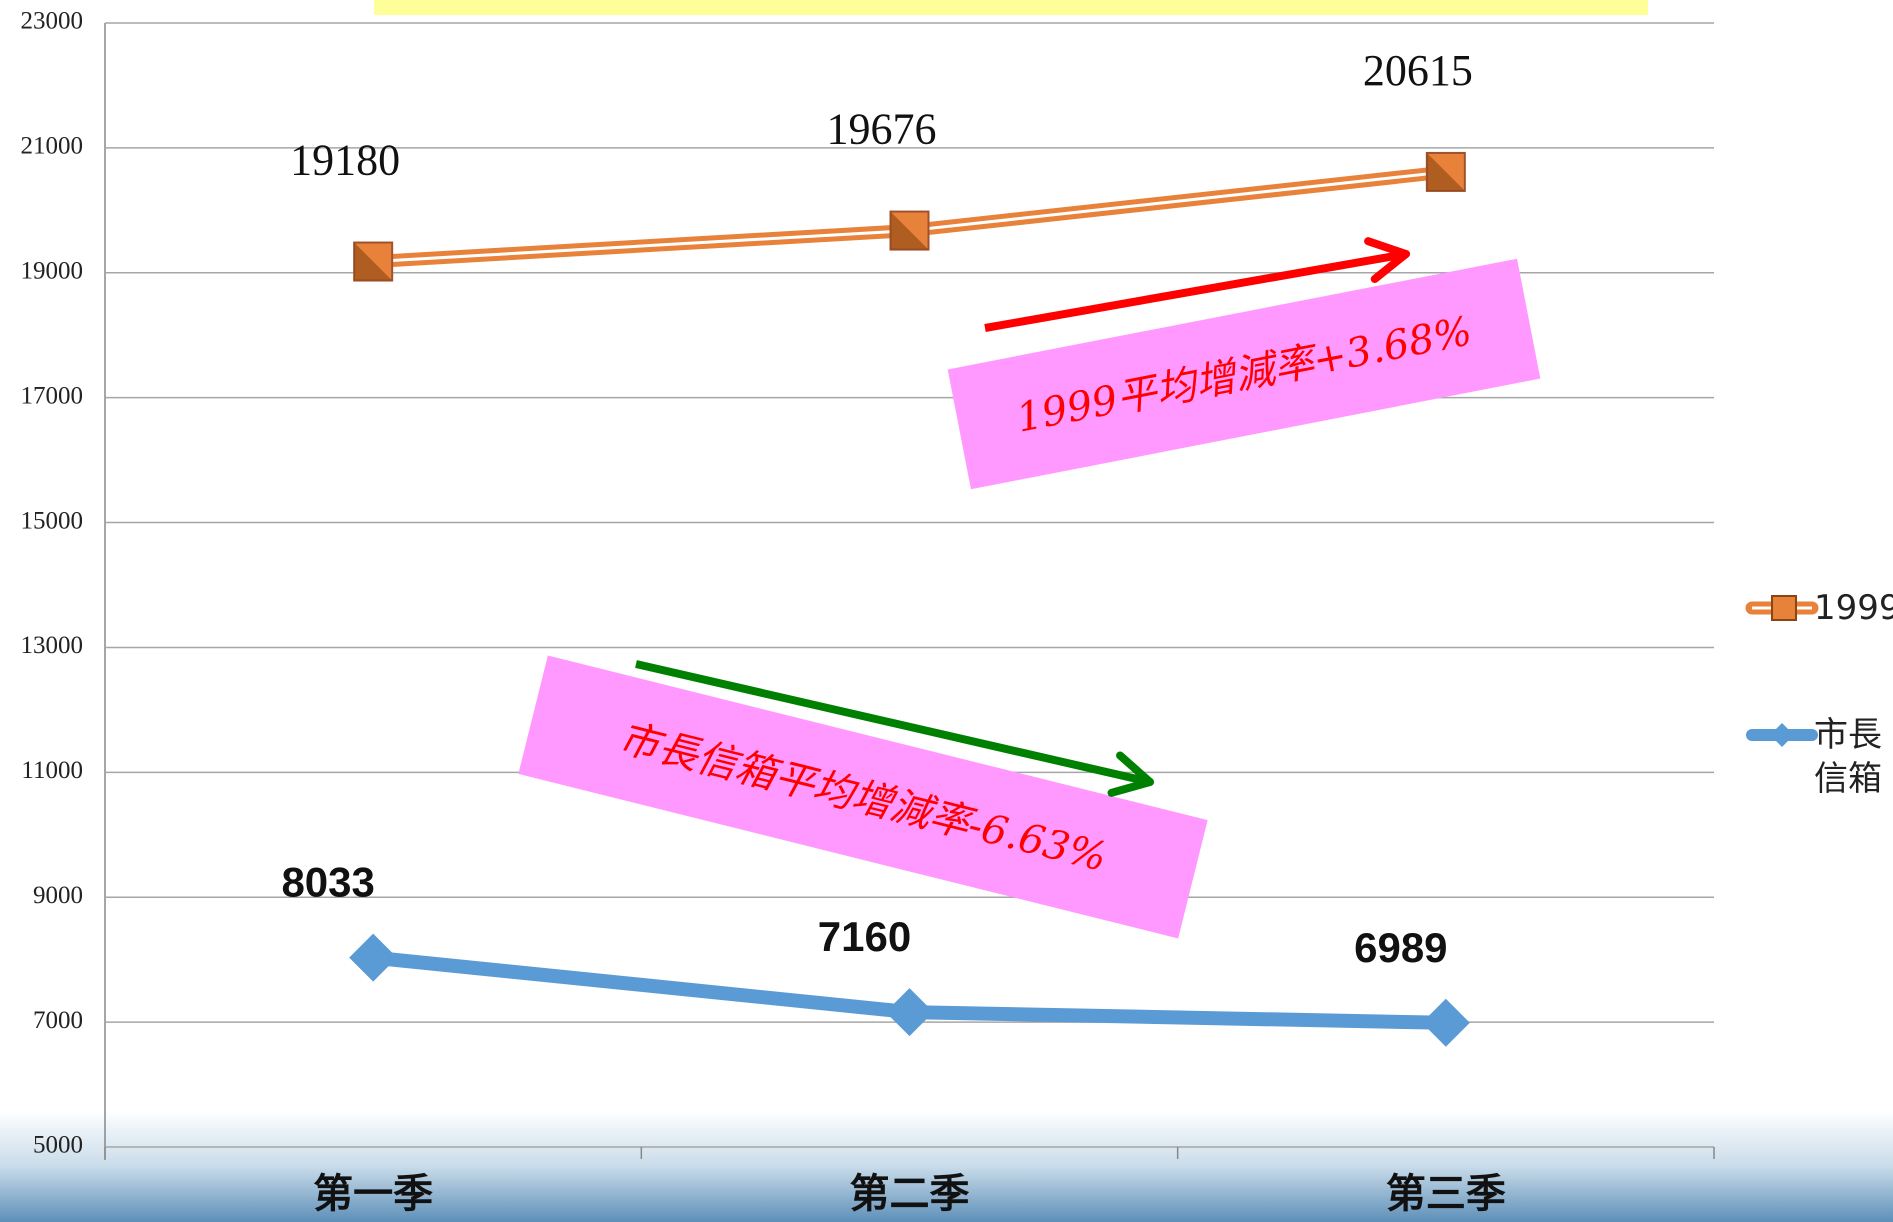  I want to click on x-tick-label: 第三季, so click(1446, 1193).